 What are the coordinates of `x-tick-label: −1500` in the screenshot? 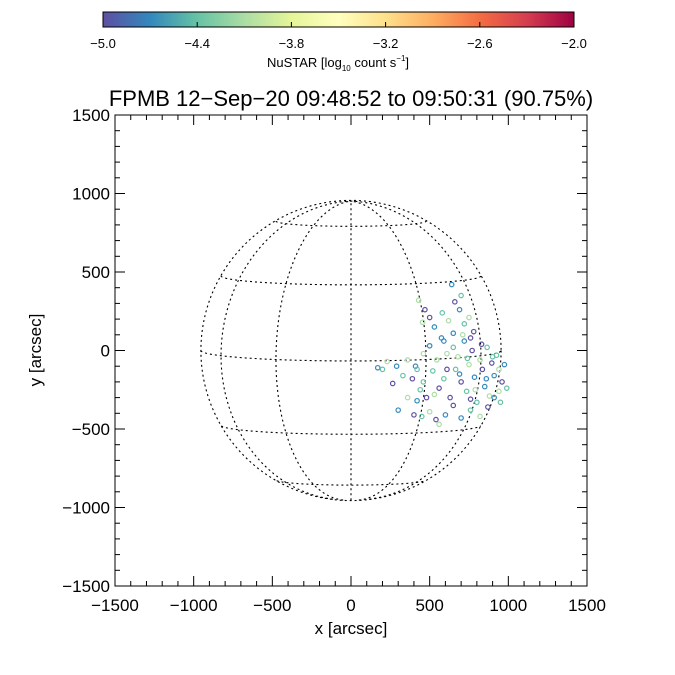 It's located at (115, 605).